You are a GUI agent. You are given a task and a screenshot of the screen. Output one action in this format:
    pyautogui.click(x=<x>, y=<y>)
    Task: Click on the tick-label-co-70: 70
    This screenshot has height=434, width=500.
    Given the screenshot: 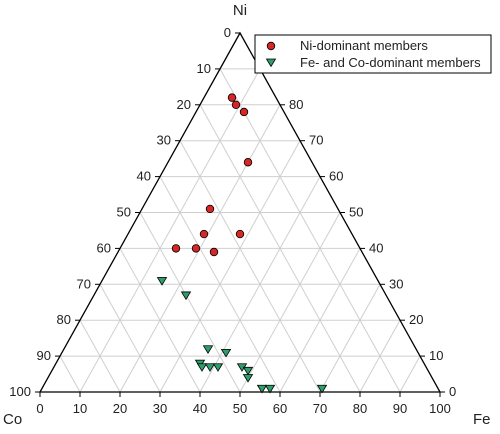 What is the action you would take?
    pyautogui.click(x=84, y=283)
    